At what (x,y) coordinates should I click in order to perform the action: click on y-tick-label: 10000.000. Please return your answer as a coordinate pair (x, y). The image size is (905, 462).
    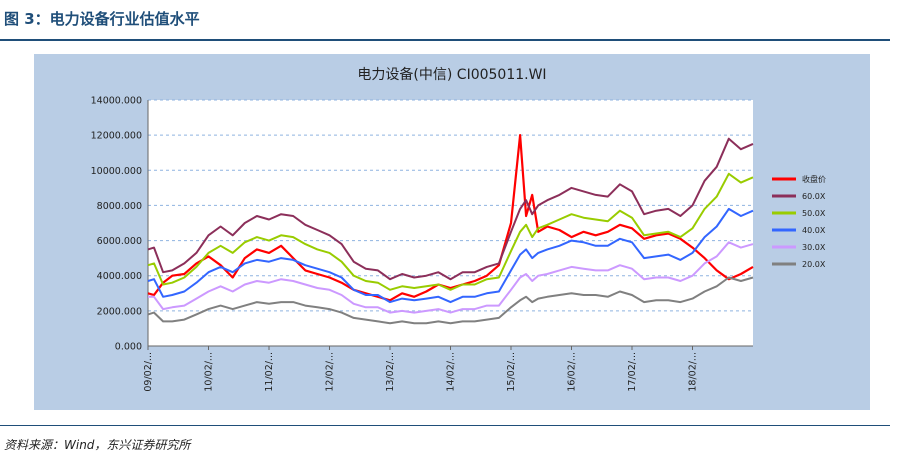
    Looking at the image, I should click on (116, 171).